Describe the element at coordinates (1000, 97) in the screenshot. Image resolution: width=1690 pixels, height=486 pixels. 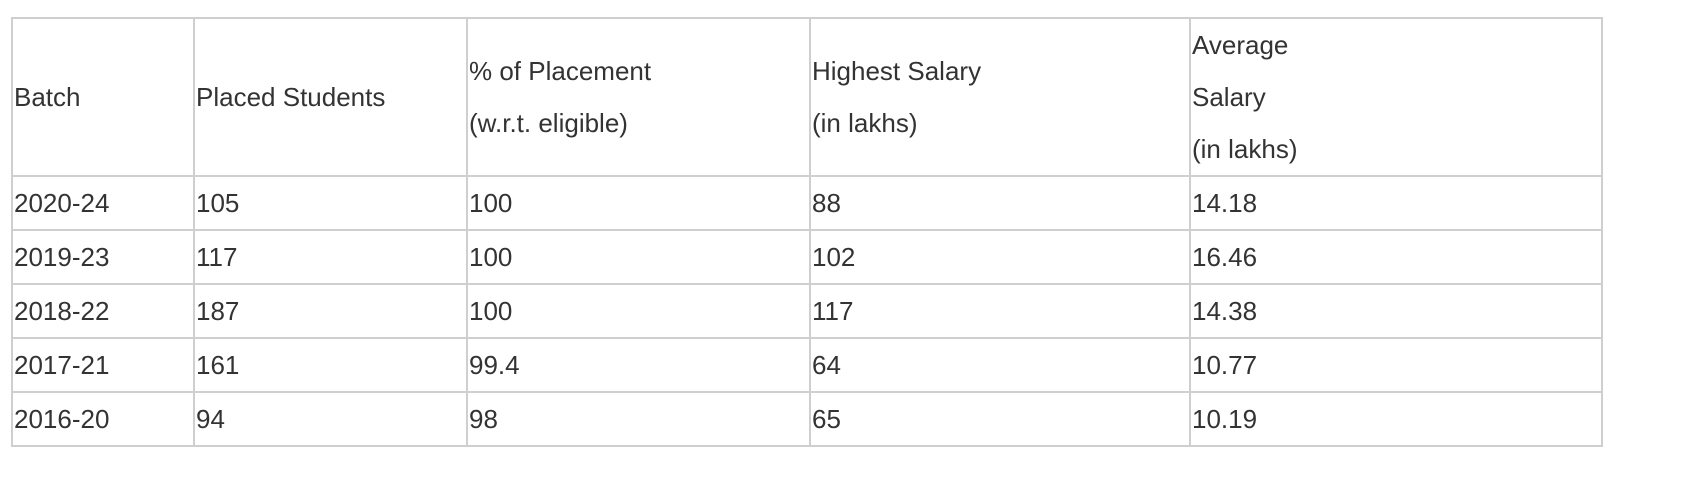
I see `header-highest-salary: Highest Salary (in lakhs)` at that location.